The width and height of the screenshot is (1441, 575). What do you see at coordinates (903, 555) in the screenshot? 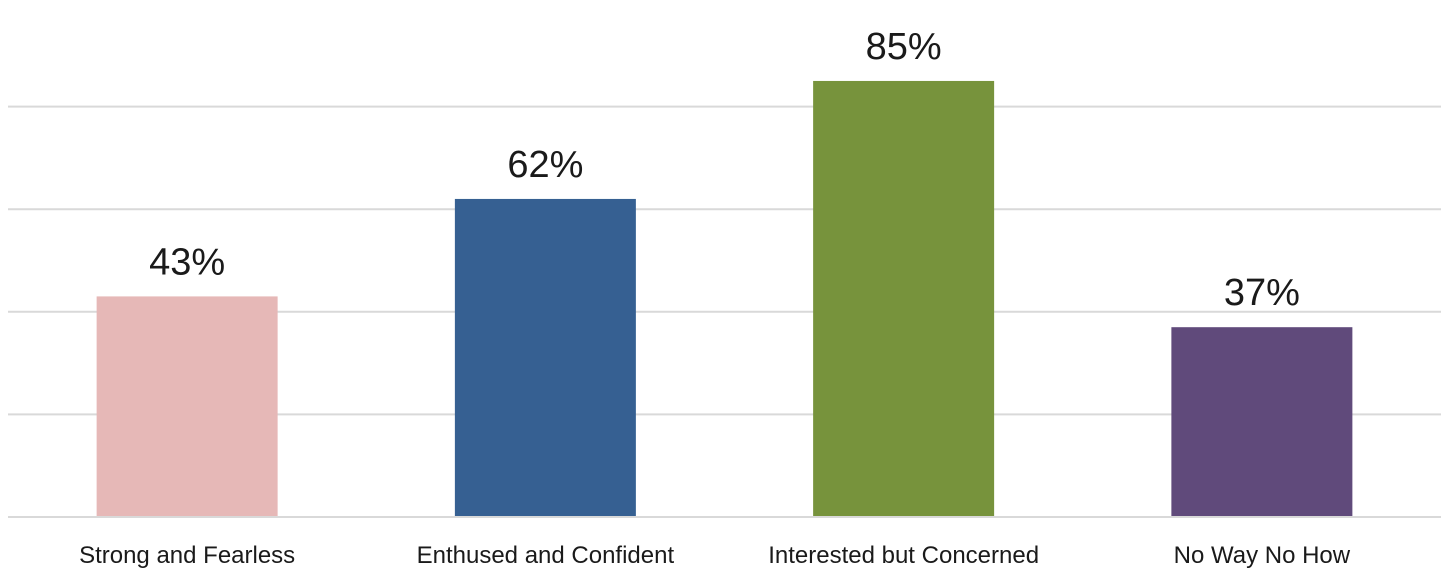
I see `x-tick-label: Interested but Concerned` at bounding box center [903, 555].